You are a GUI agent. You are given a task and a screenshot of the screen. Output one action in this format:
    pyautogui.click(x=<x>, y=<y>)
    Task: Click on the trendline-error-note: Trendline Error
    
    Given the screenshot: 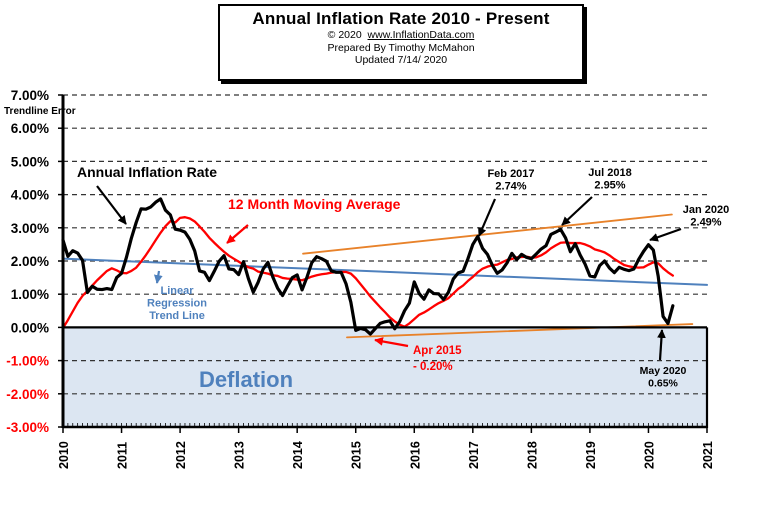 What is the action you would take?
    pyautogui.click(x=40, y=111)
    